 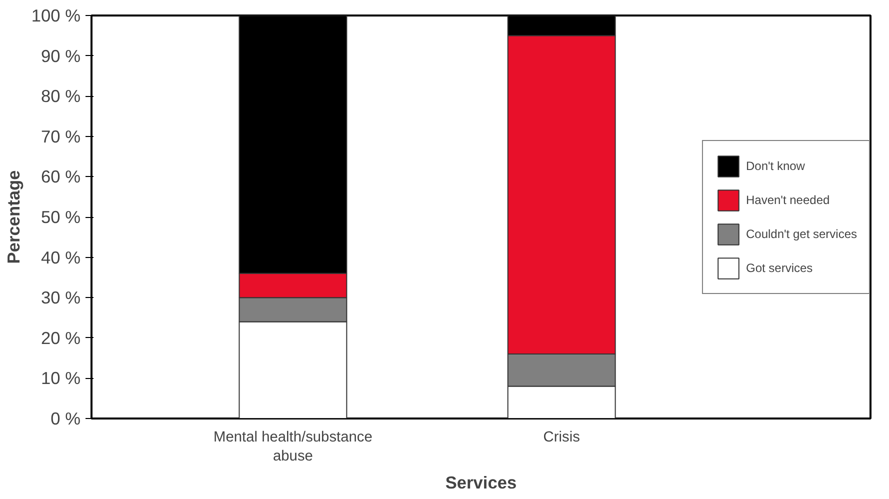 What do you see at coordinates (61, 298) in the screenshot?
I see `y-tick-label: 30 %` at bounding box center [61, 298].